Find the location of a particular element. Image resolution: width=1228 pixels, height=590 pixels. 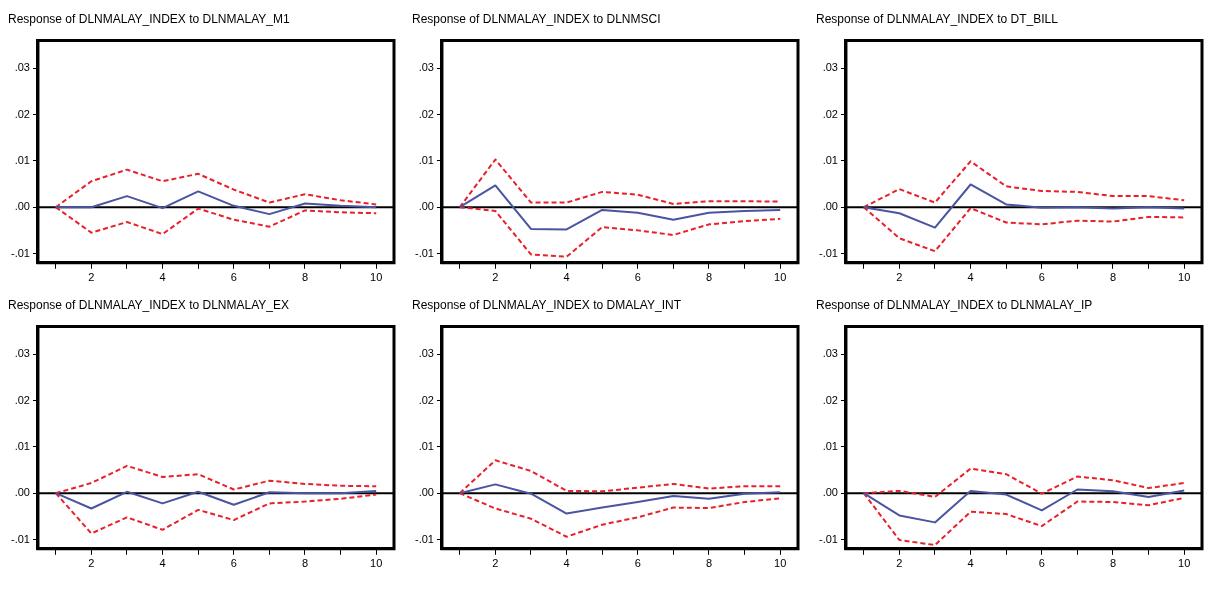

chart-title: Response of DLNMALAY_INDEX to DLNMSCI is located at coordinates (536, 18).